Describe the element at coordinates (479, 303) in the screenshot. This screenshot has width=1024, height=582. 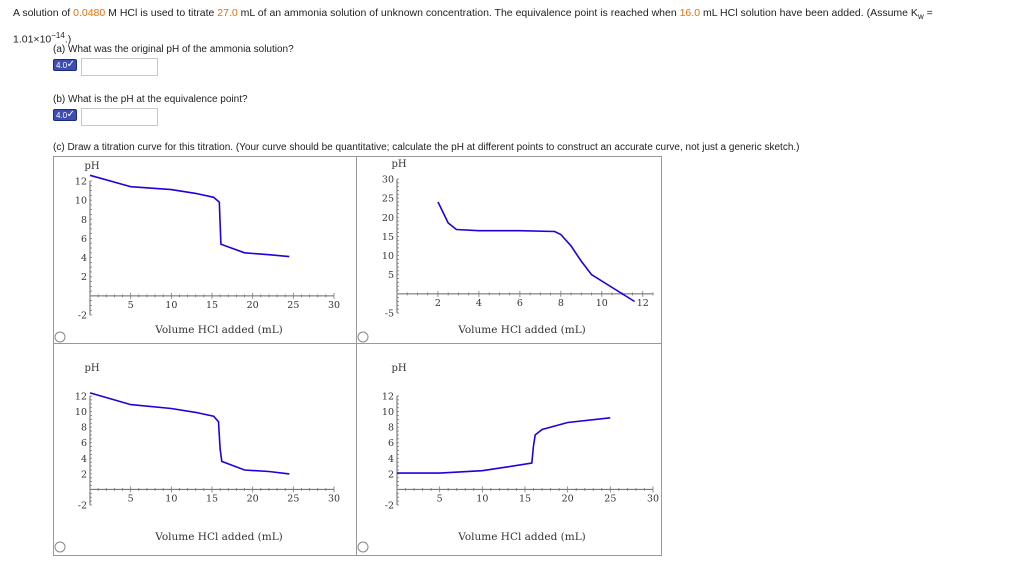
I see `x-tick-label: 4` at that location.